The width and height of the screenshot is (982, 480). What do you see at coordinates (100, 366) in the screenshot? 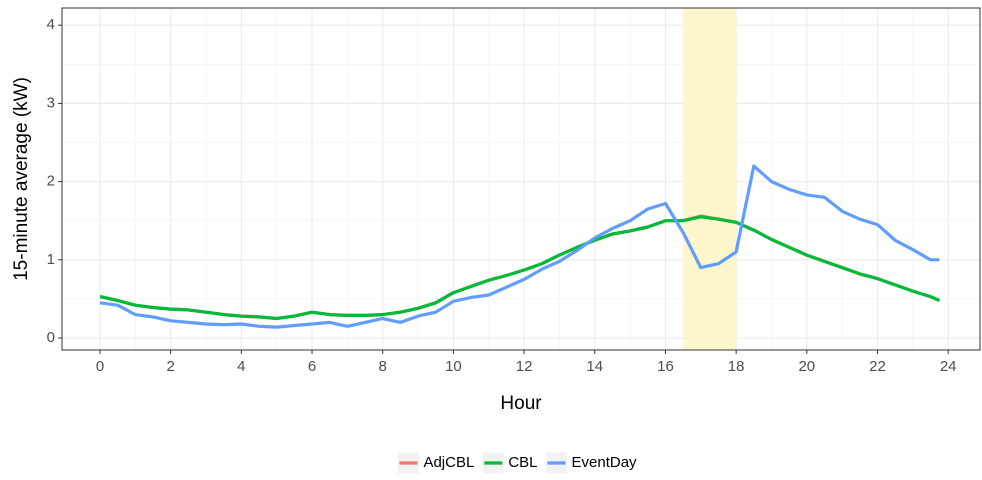
I see `x-tick-label: 0` at bounding box center [100, 366].